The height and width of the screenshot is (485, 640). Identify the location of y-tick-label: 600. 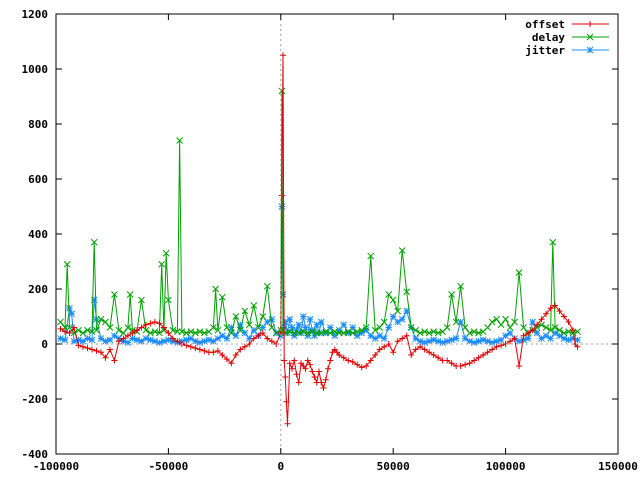
(38, 179).